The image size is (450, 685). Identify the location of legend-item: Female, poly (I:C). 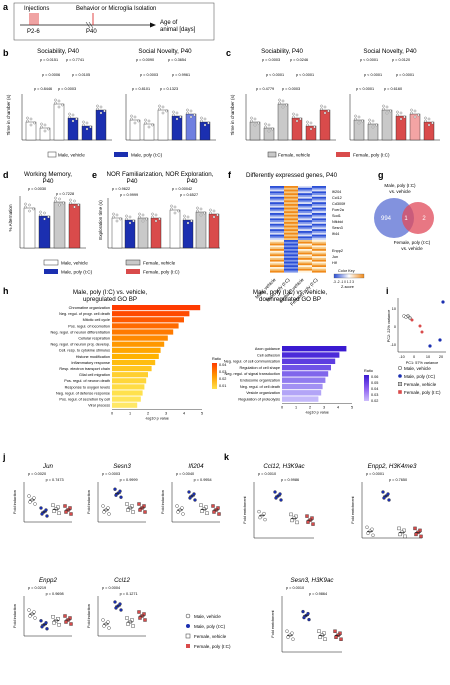
(212, 646).